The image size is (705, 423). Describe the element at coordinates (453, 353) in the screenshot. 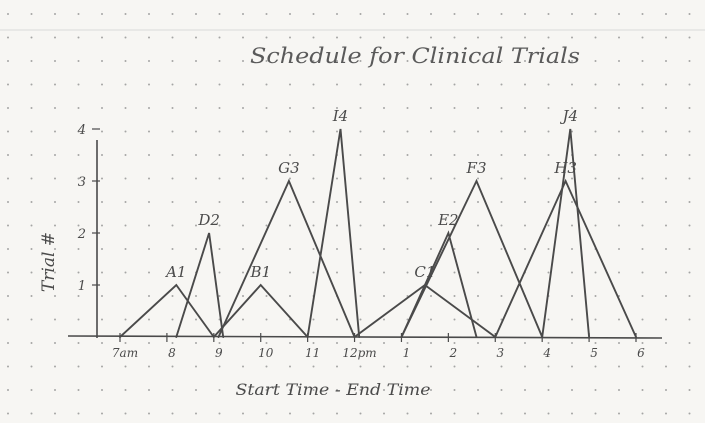

I see `x-tick-label: 2` at that location.